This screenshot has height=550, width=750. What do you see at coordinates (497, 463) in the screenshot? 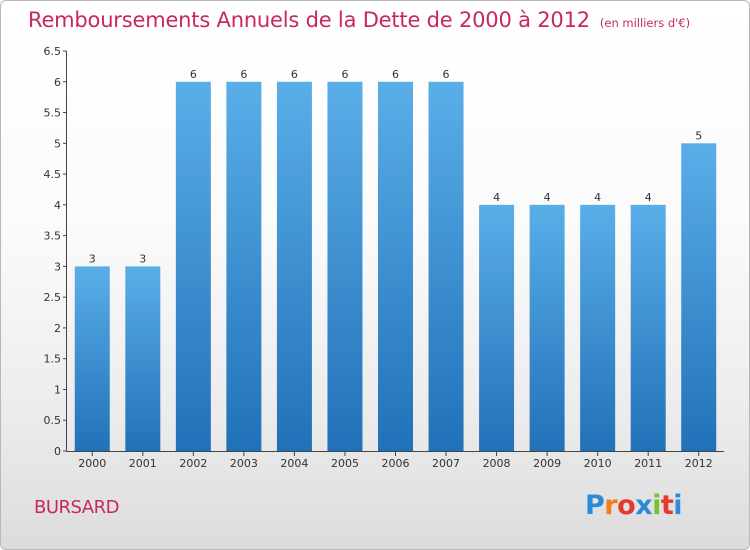
I see `x-tick-label: 2008` at bounding box center [497, 463].